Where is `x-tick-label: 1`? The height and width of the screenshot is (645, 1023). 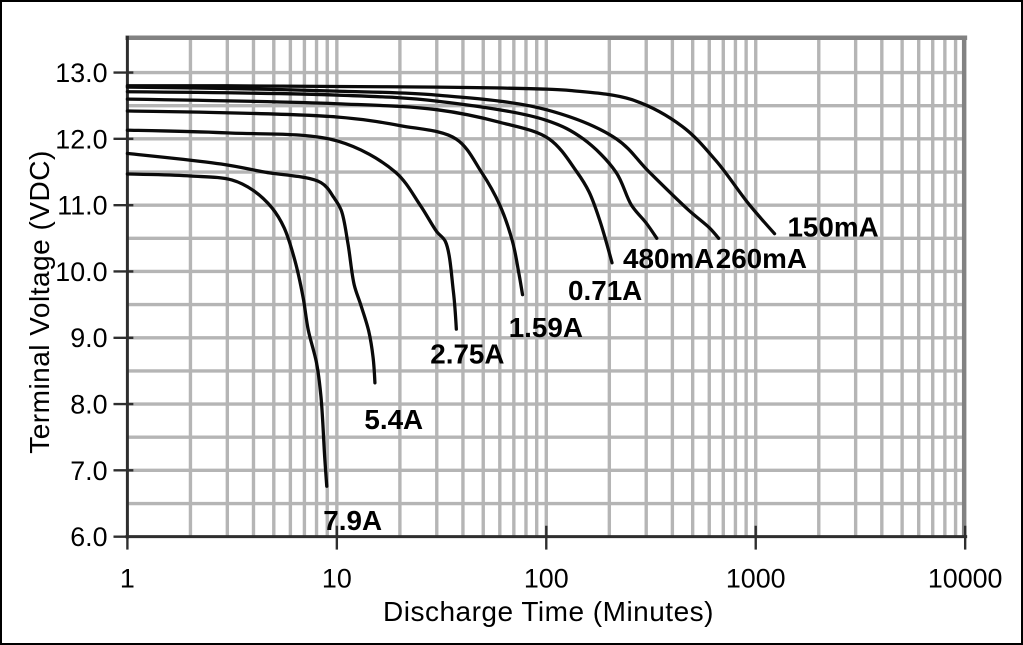
x-tick-label: 1 is located at coordinates (127, 578).